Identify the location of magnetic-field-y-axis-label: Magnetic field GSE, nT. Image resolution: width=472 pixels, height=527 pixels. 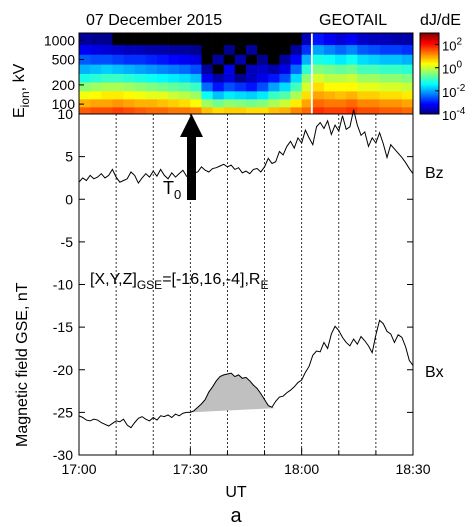
(22, 364).